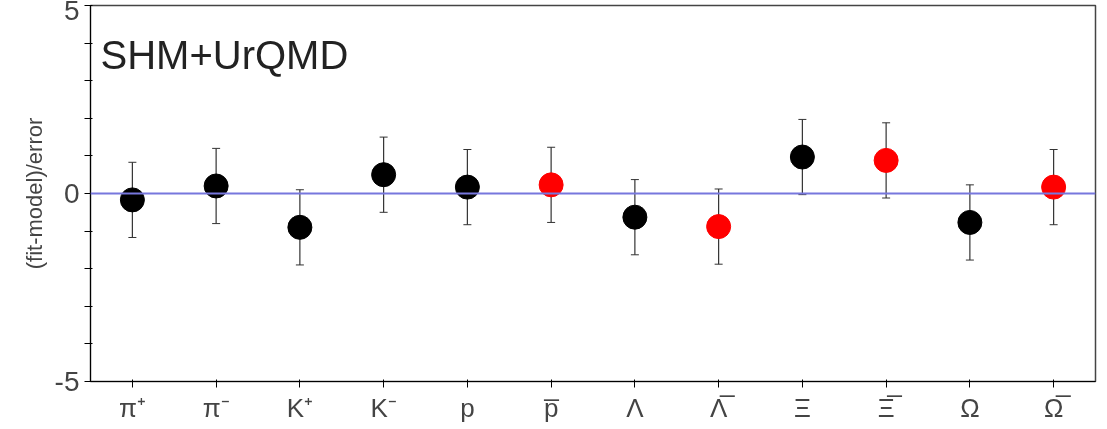 The image size is (1107, 429). Describe the element at coordinates (132, 407) in the screenshot. I see `x-tick-label: π⁺` at that location.